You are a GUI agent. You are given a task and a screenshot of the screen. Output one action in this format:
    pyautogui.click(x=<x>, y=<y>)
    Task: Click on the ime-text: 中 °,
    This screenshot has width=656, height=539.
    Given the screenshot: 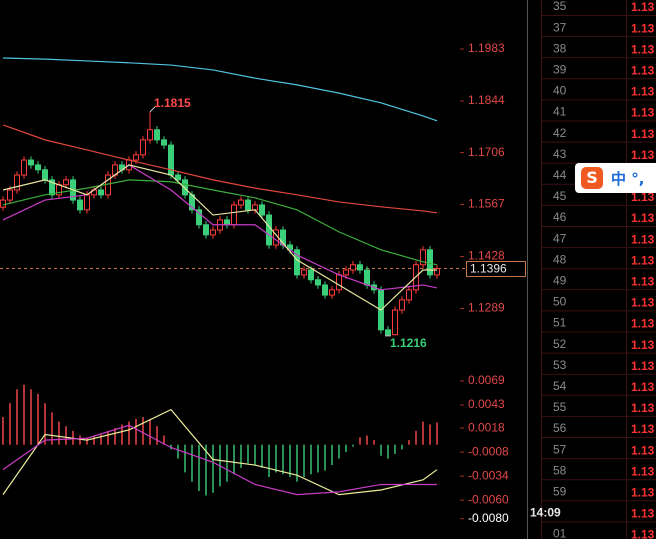 What is the action you would take?
    pyautogui.click(x=628, y=179)
    